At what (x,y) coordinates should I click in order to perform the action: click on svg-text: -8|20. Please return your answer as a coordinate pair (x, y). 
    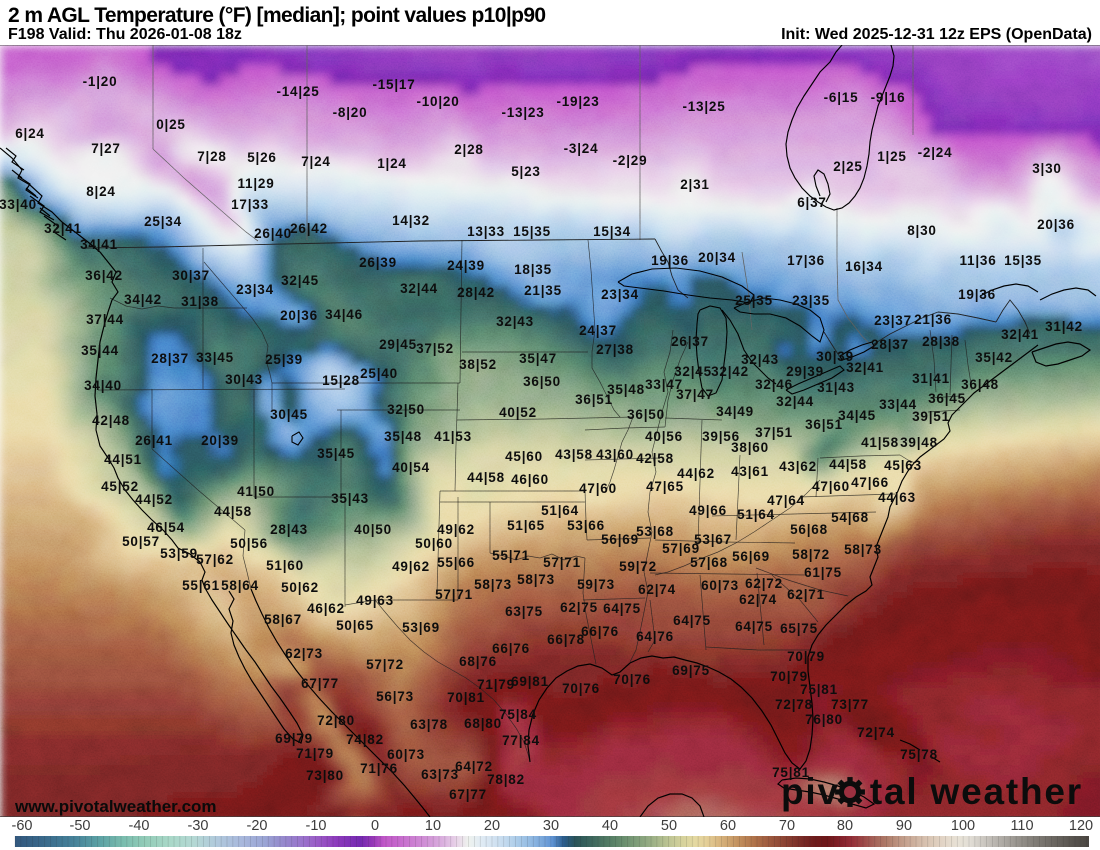
    Looking at the image, I should click on (350, 112).